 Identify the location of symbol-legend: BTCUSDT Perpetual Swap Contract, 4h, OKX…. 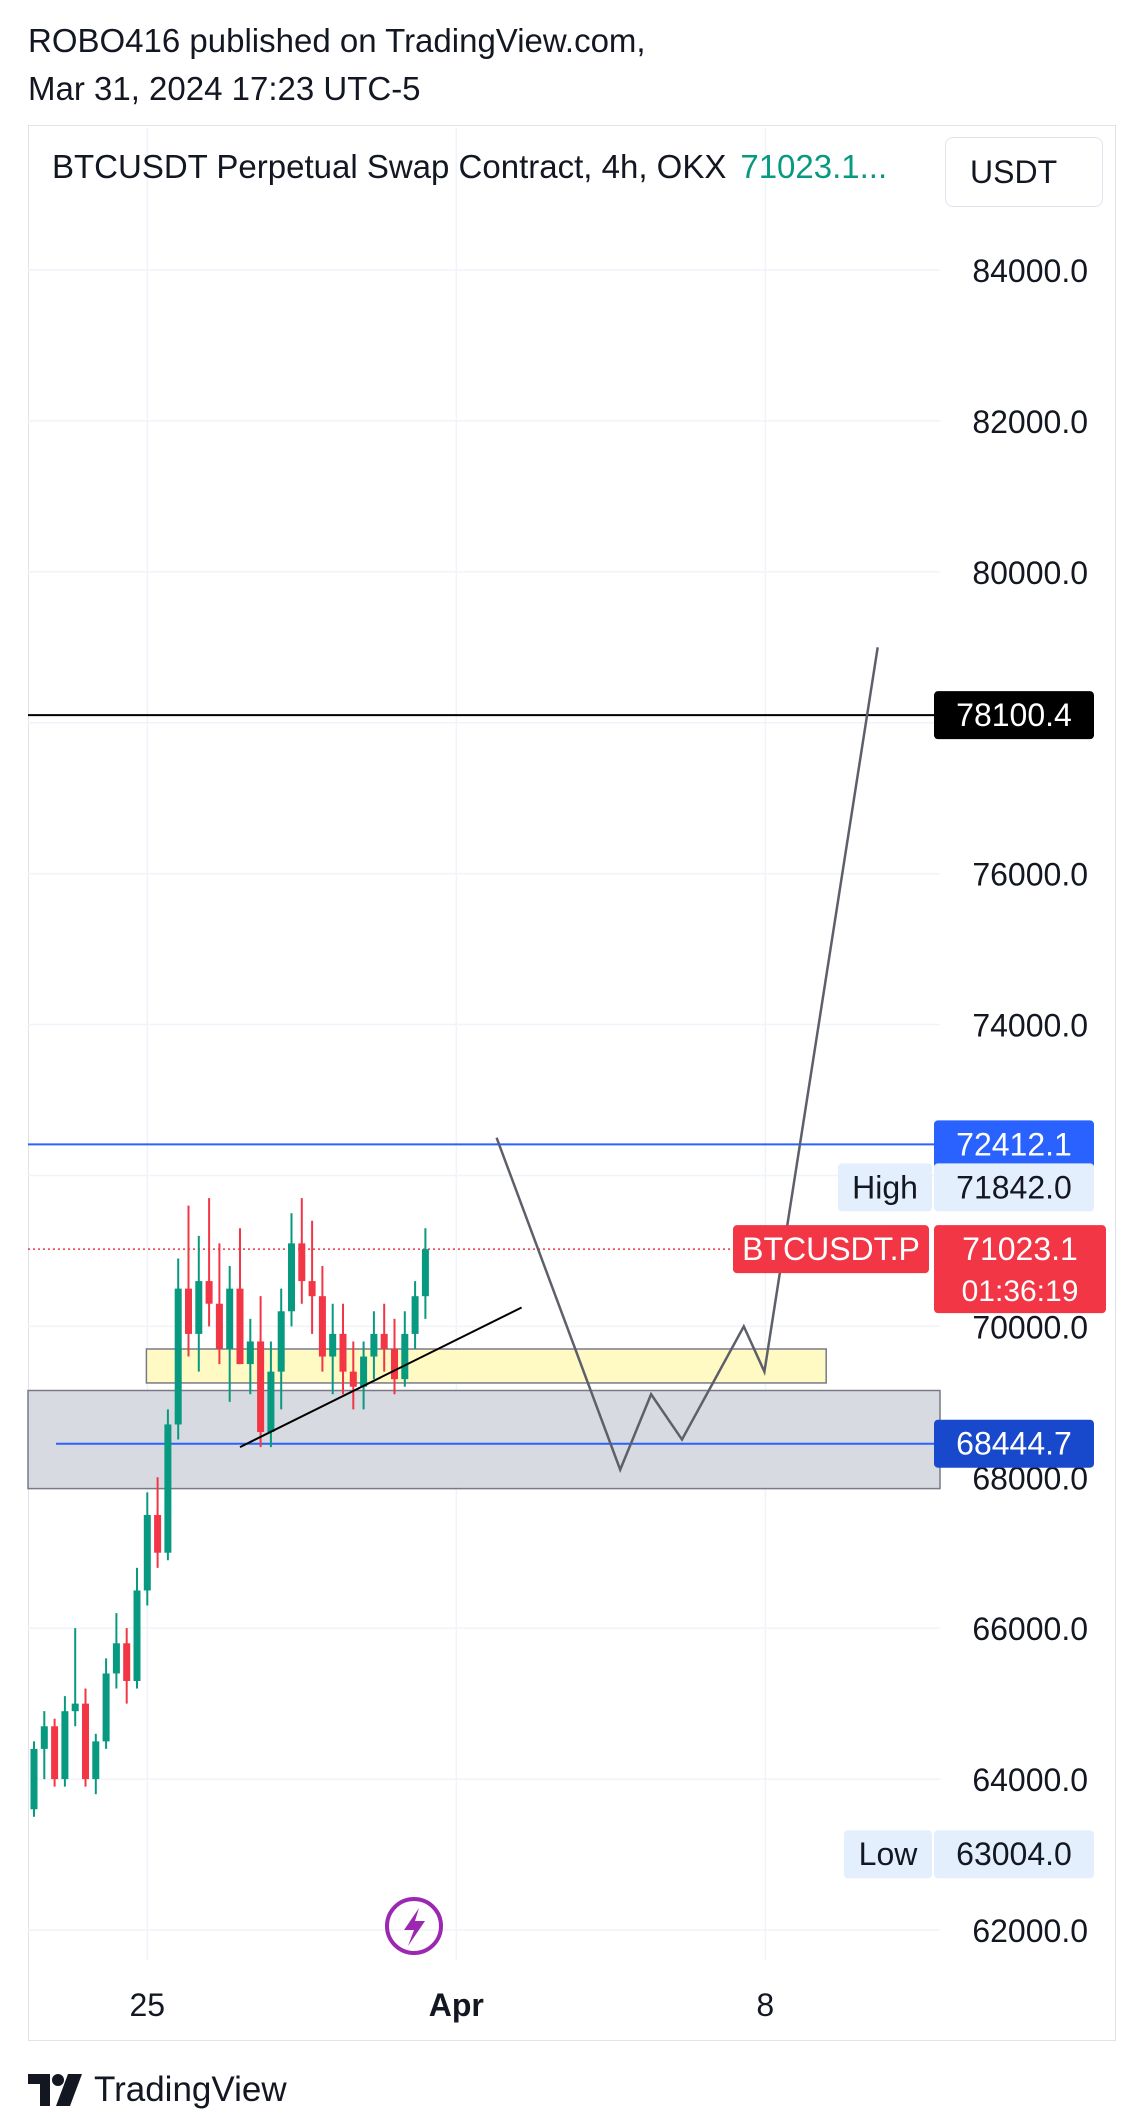
(469, 167).